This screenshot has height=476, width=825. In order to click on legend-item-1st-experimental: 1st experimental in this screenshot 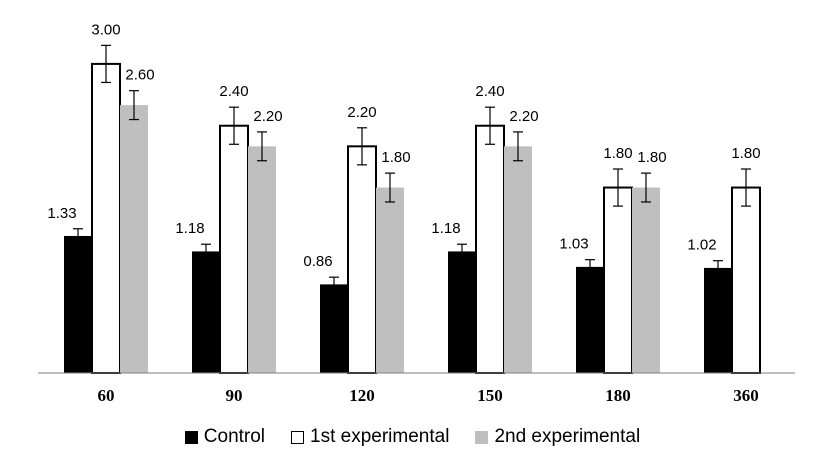, I will do `click(370, 437)`.